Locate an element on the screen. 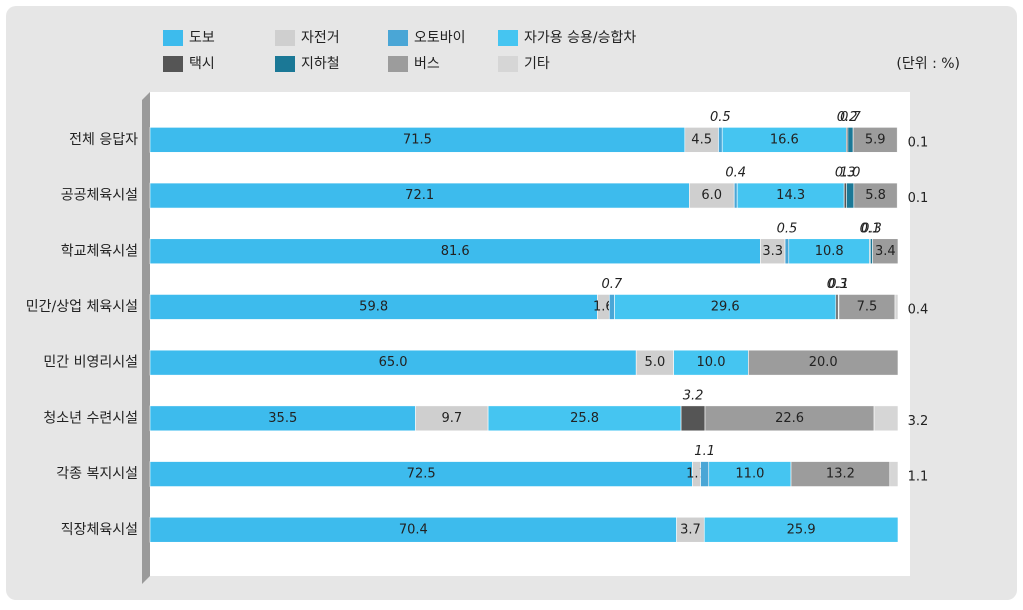 The width and height of the screenshot is (1023, 610). value-label: 13.2 is located at coordinates (840, 474).